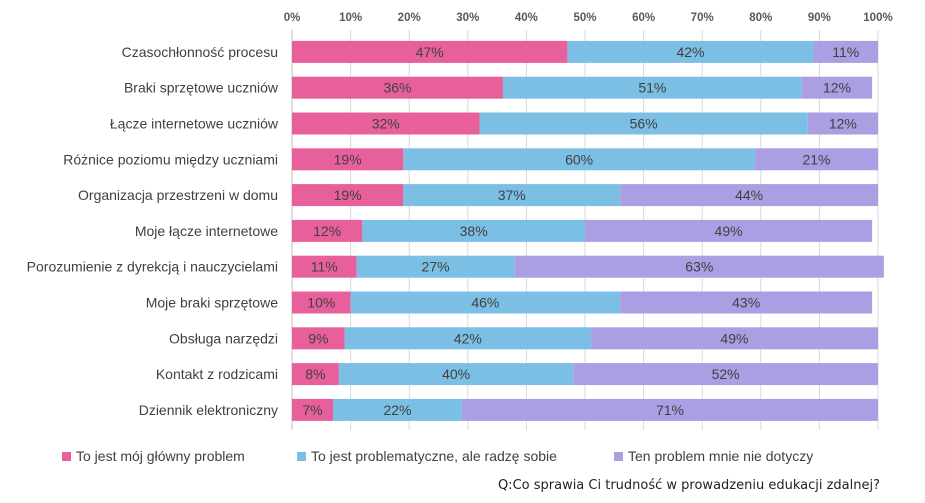 This screenshot has width=925, height=503. Describe the element at coordinates (194, 124) in the screenshot. I see `category-label: Łącze internetowe uczniów` at that location.